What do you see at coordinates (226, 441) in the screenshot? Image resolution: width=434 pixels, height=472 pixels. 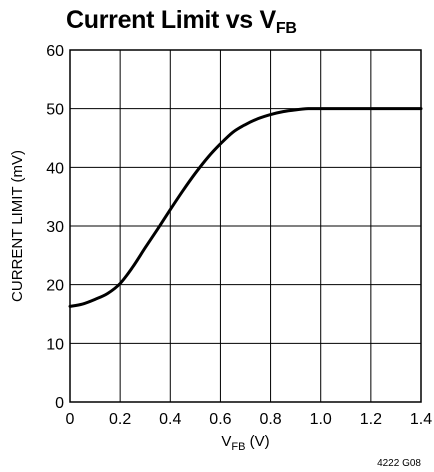 I see `x-axis-label-main: V` at bounding box center [226, 441].